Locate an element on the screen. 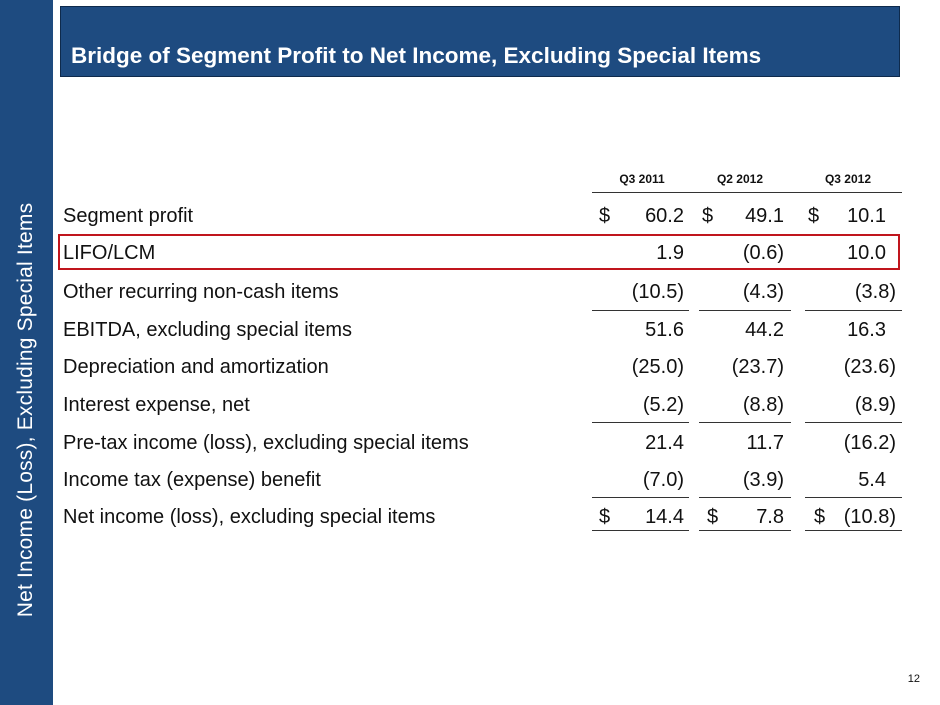 The image size is (940, 705). value-q2-2012: 7.8 is located at coordinates (770, 517).